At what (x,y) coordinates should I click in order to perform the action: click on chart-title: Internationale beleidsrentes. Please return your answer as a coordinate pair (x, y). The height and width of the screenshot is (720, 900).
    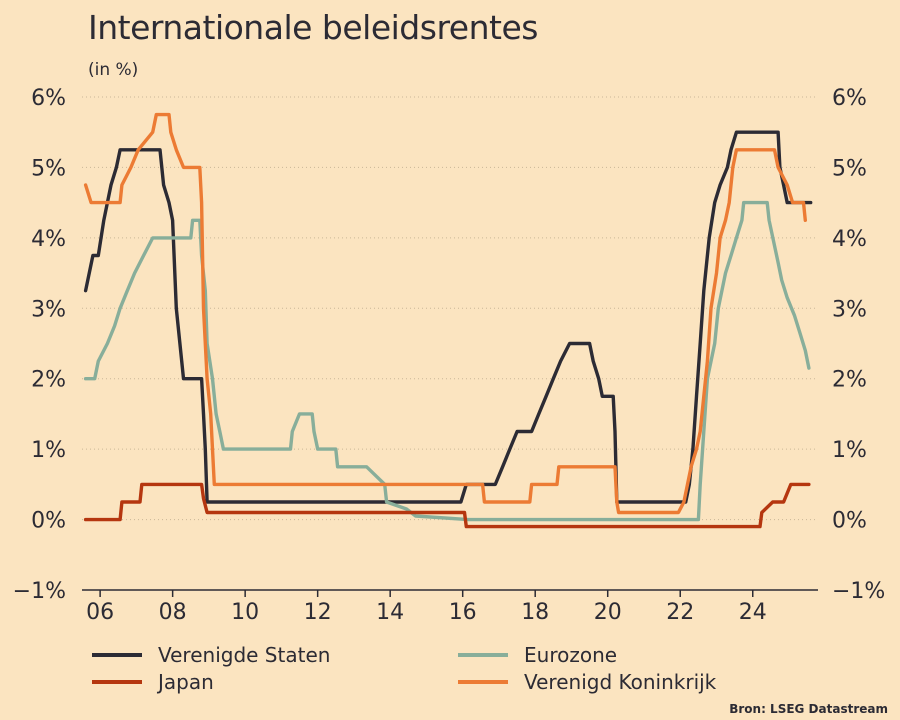
    Looking at the image, I should click on (313, 27).